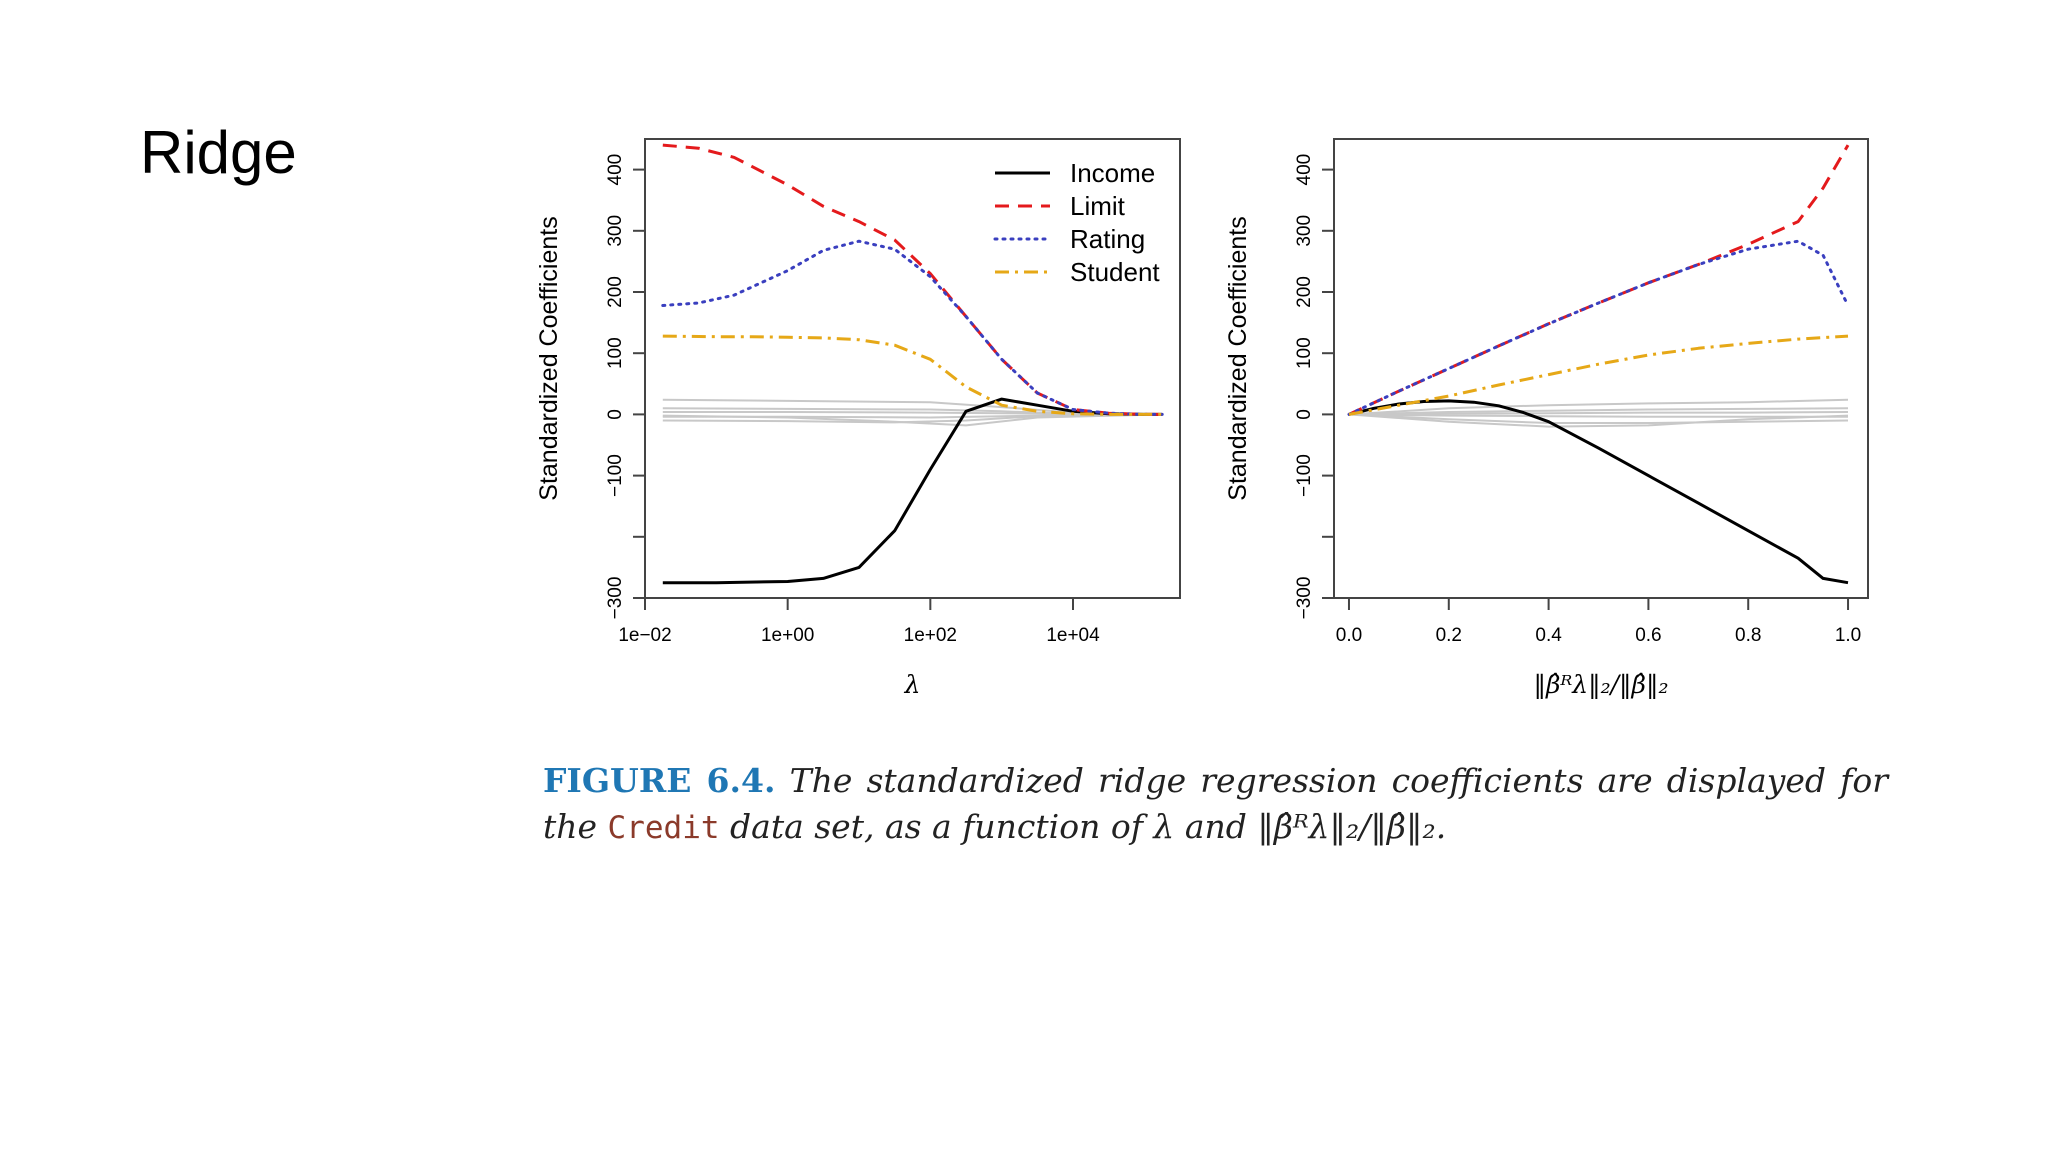  What do you see at coordinates (615, 292) in the screenshot?
I see `panel-1-y-tick-label: 200` at bounding box center [615, 292].